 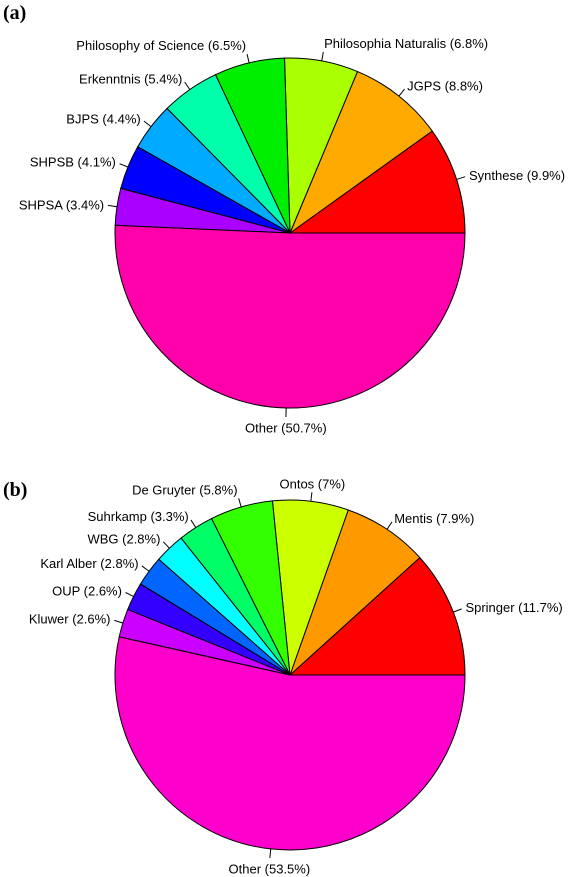 What do you see at coordinates (145, 568) in the screenshot?
I see `leader-line-karl-alber` at bounding box center [145, 568].